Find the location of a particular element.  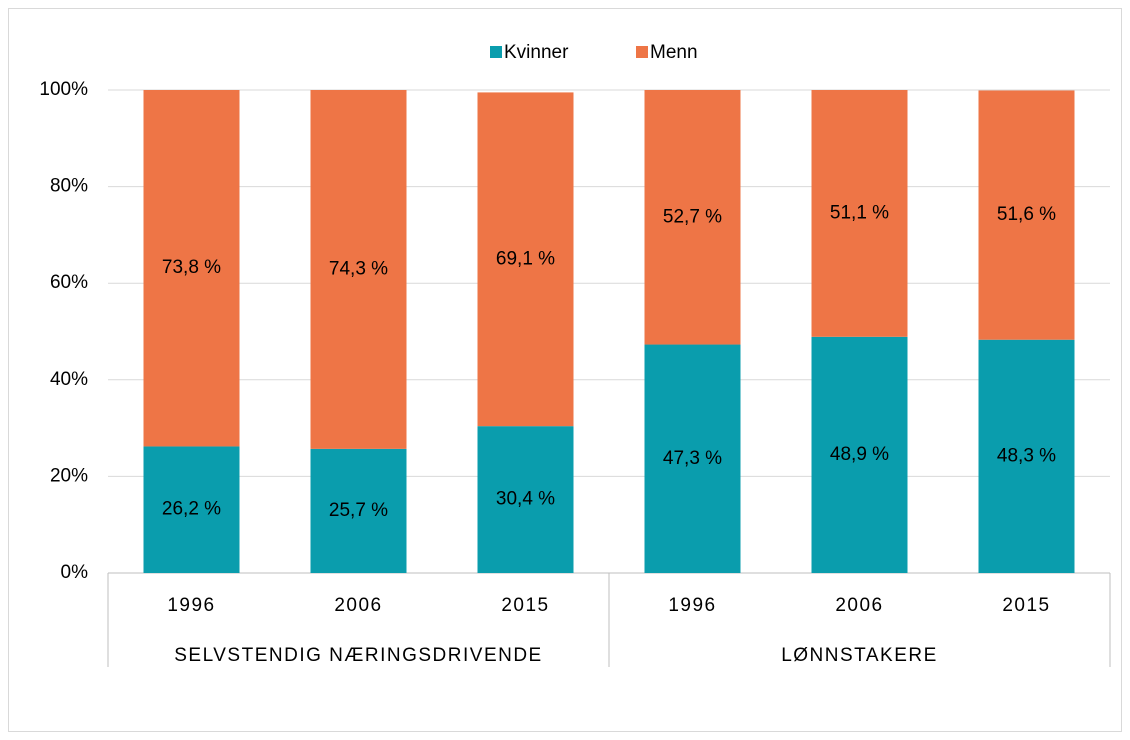

data-label: 51,1 % is located at coordinates (859, 212).